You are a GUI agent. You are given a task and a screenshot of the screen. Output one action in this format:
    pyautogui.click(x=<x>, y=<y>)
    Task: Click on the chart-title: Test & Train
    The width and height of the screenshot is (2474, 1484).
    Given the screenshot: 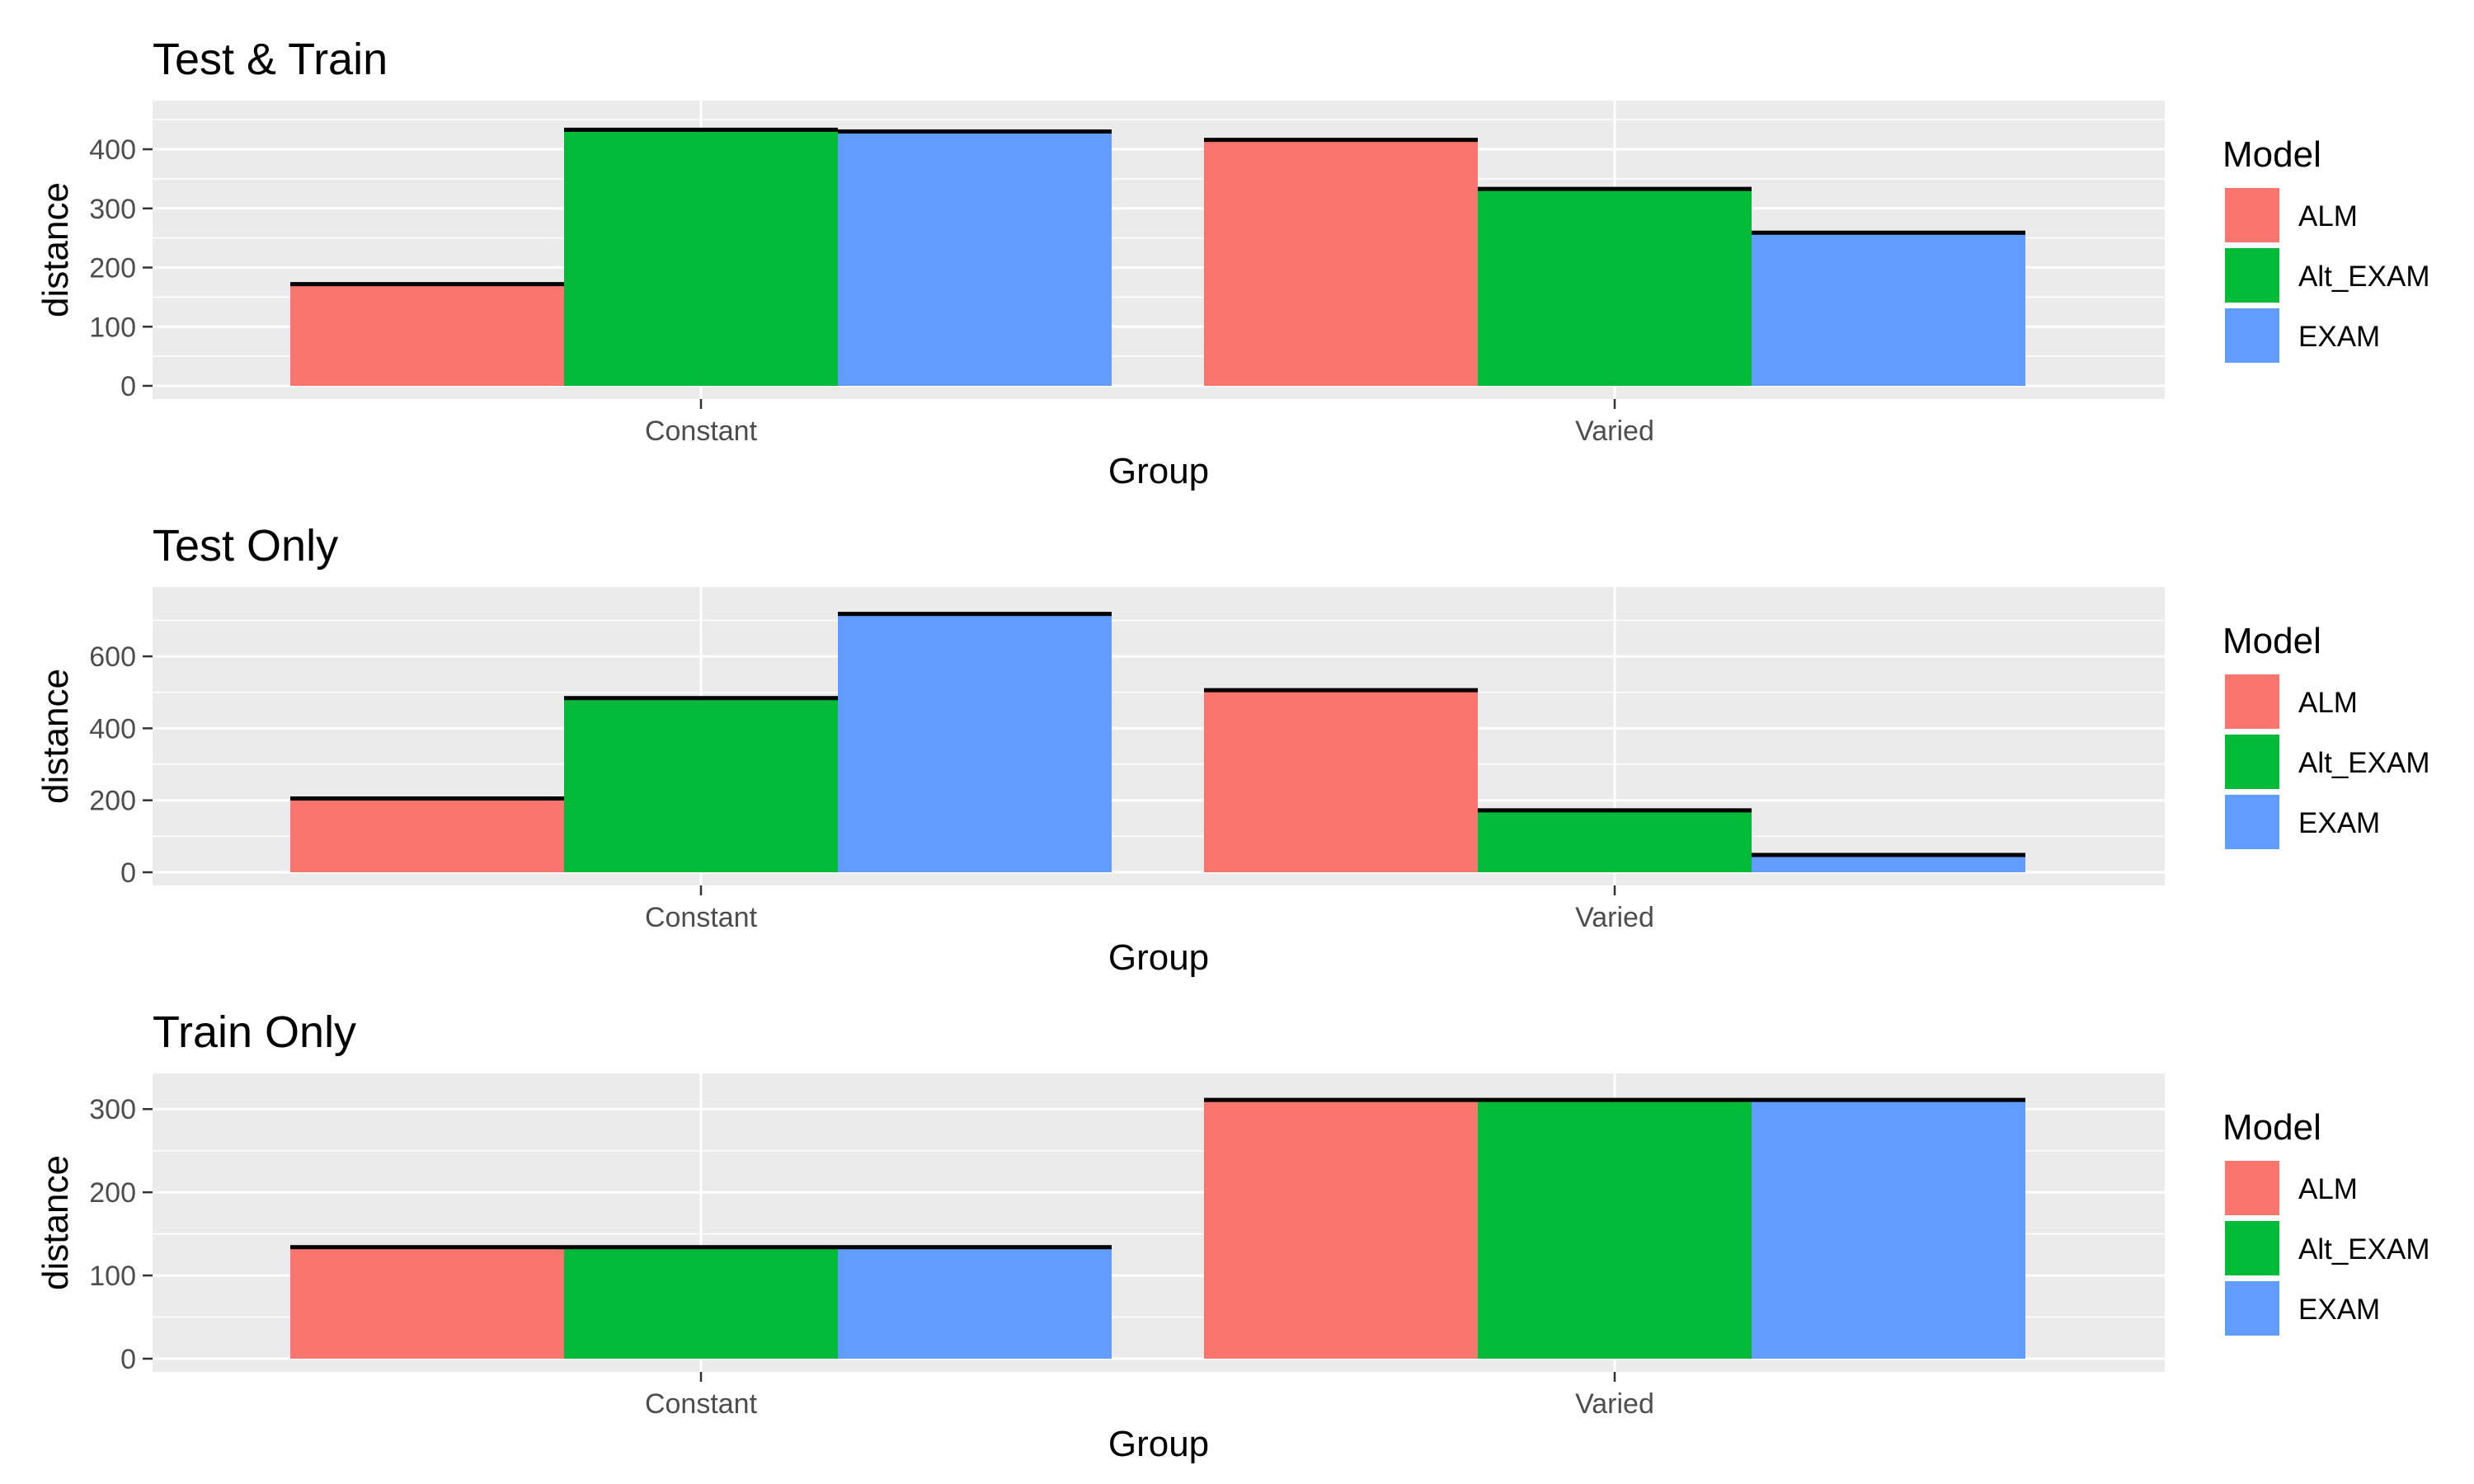 What is the action you would take?
    pyautogui.click(x=270, y=59)
    